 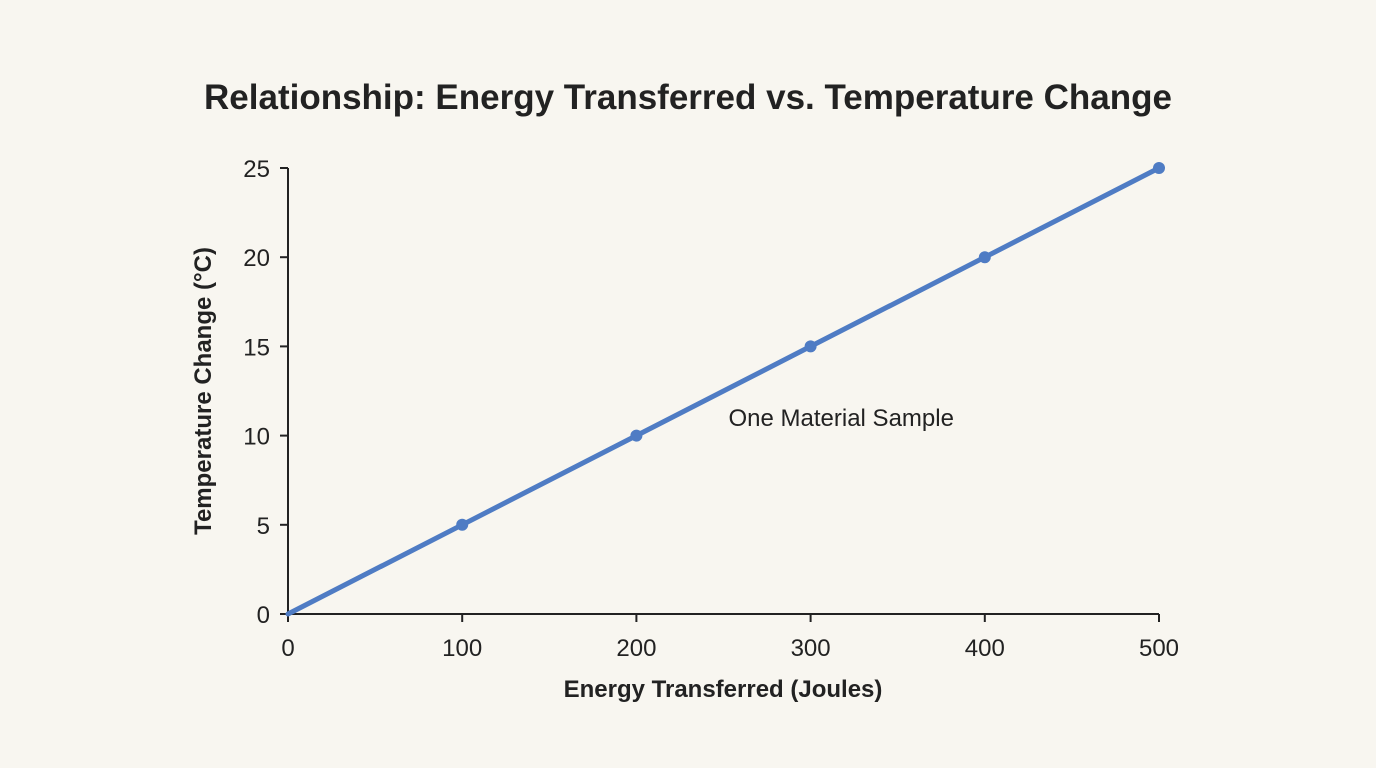 What do you see at coordinates (723, 689) in the screenshot?
I see `x-axis-label: Energy Transferred (Joules)` at bounding box center [723, 689].